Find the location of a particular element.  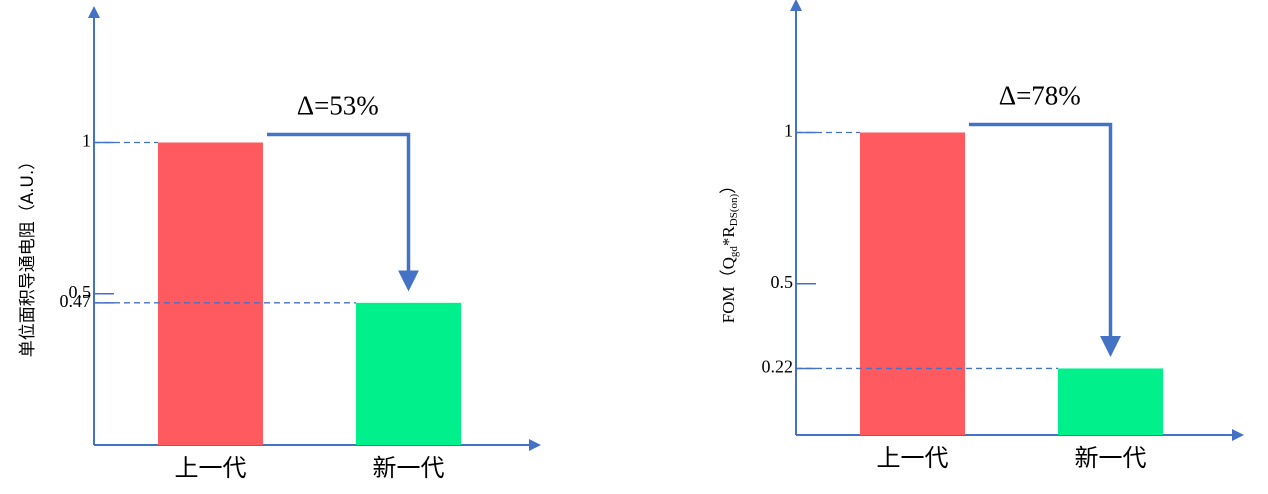

y-axis-label-part: gd is located at coordinates (734, 252).